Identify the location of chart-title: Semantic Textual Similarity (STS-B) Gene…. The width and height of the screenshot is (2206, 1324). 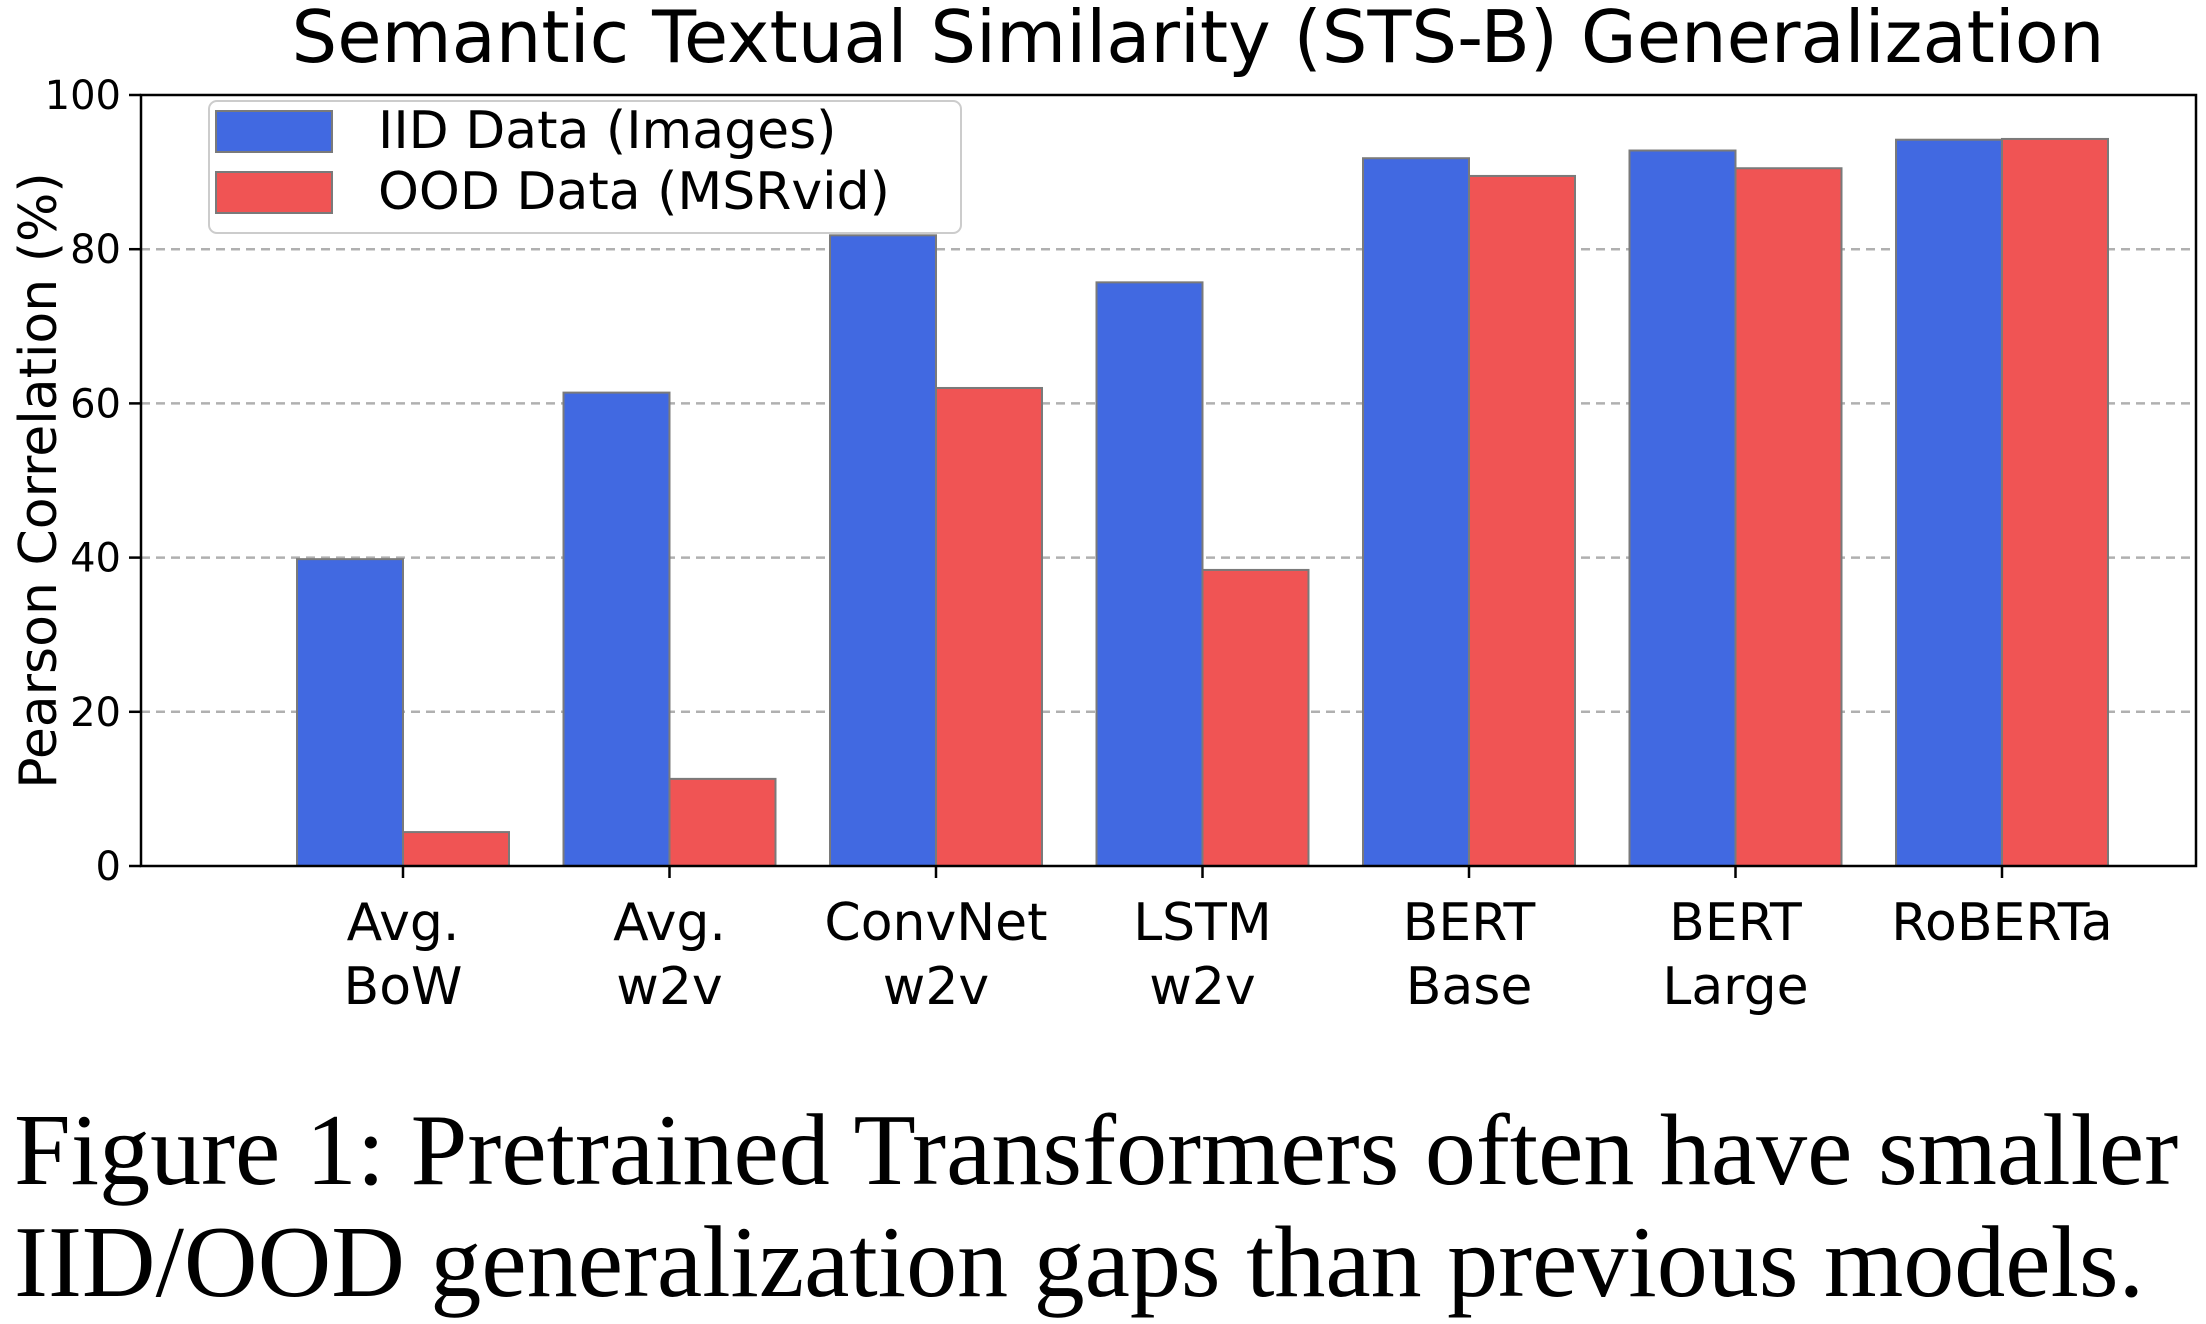
(1197, 39).